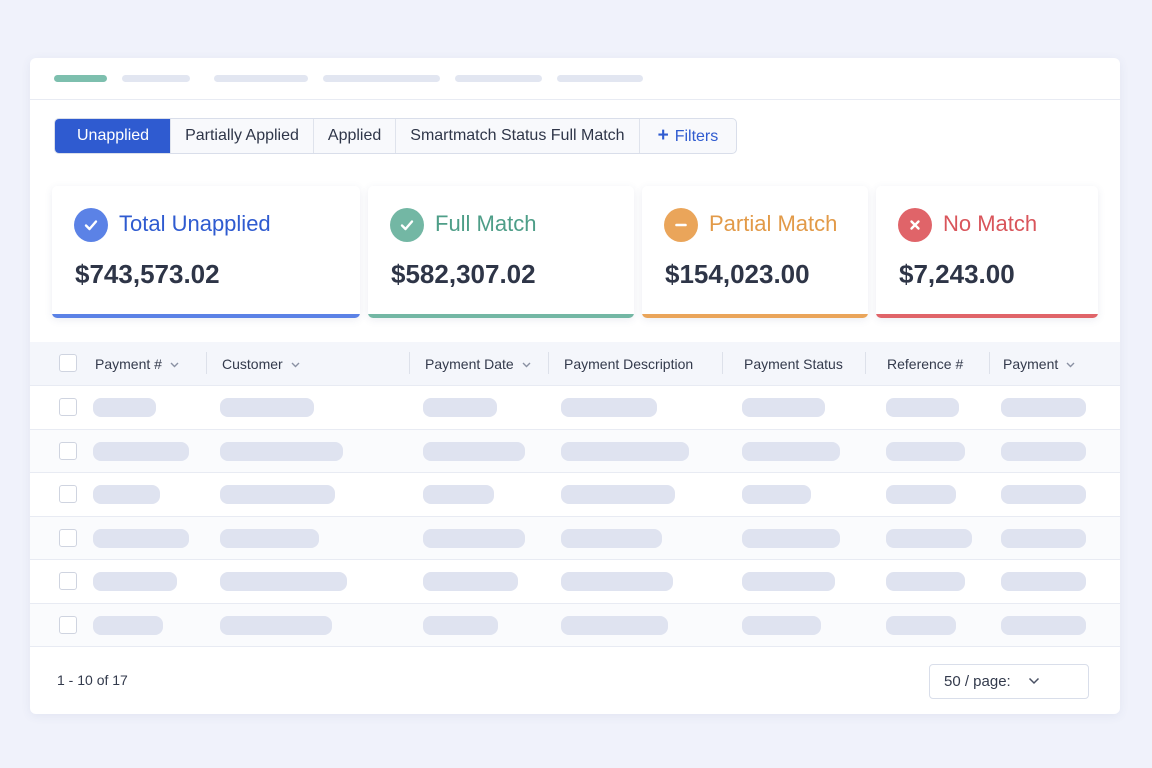  I want to click on x-circle-icon, so click(915, 225).